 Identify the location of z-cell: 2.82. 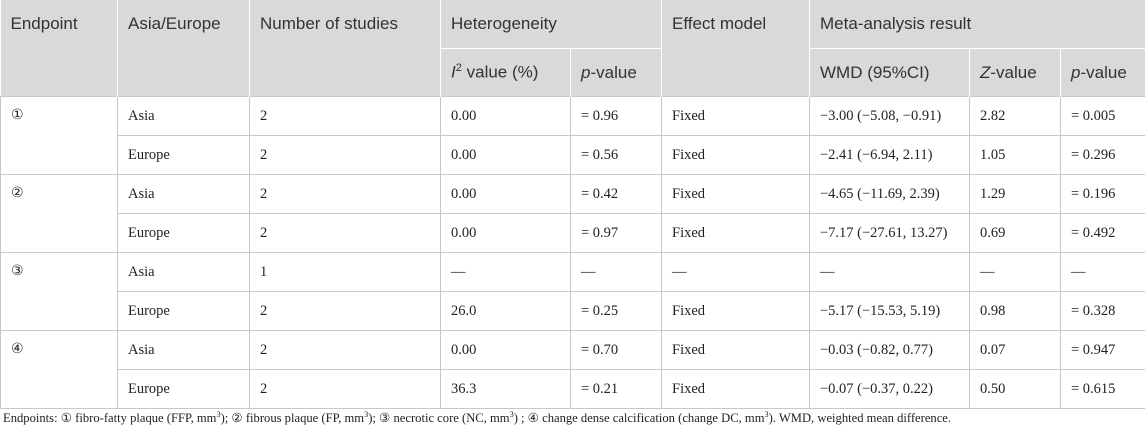
(1015, 116).